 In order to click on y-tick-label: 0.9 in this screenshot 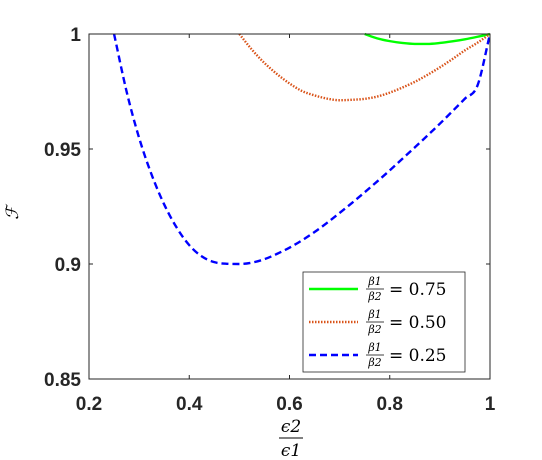, I will do `click(68, 265)`.